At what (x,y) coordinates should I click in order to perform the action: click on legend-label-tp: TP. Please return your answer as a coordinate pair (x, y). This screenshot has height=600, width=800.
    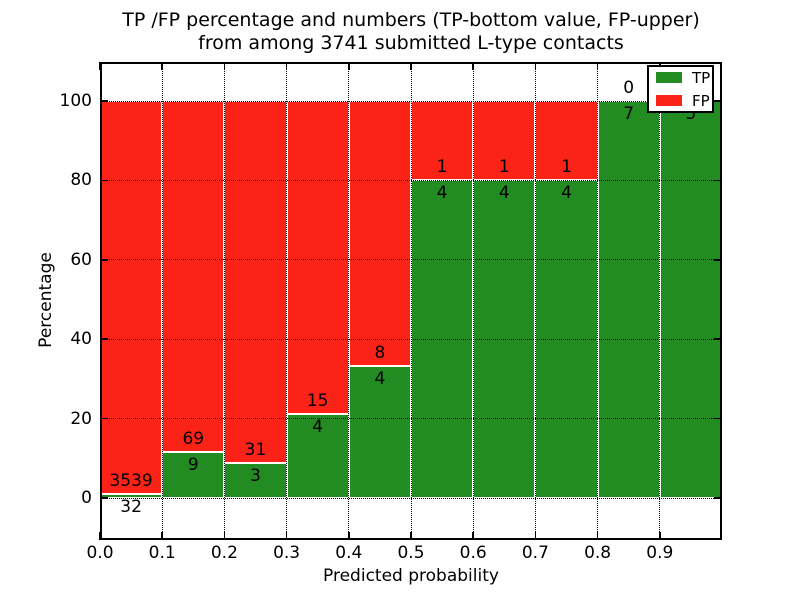
    Looking at the image, I should click on (701, 77).